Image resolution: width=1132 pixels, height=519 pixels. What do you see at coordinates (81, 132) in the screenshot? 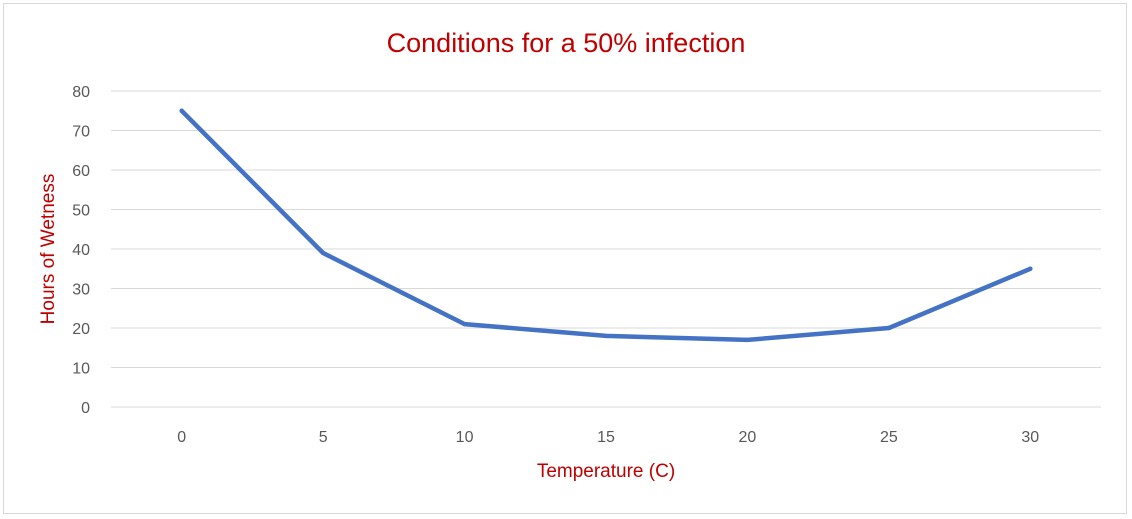
I see `y-tick-label: 70` at bounding box center [81, 132].